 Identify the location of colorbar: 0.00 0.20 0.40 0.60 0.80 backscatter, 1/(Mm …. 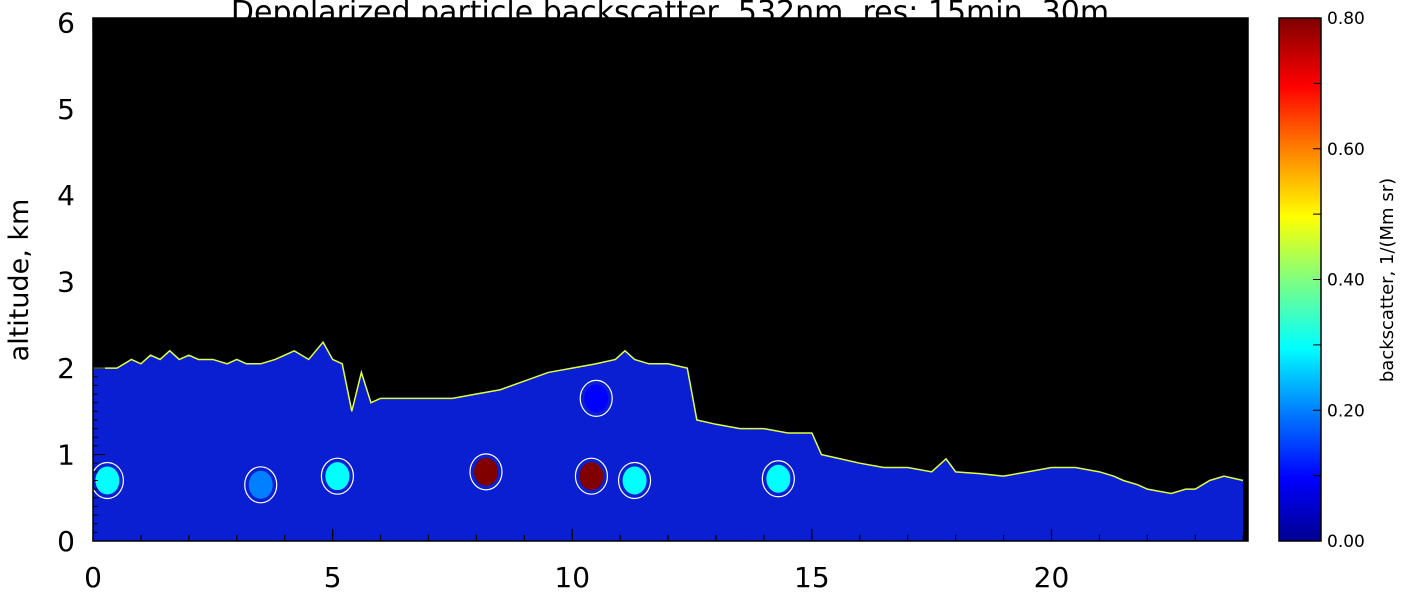
(1338, 280).